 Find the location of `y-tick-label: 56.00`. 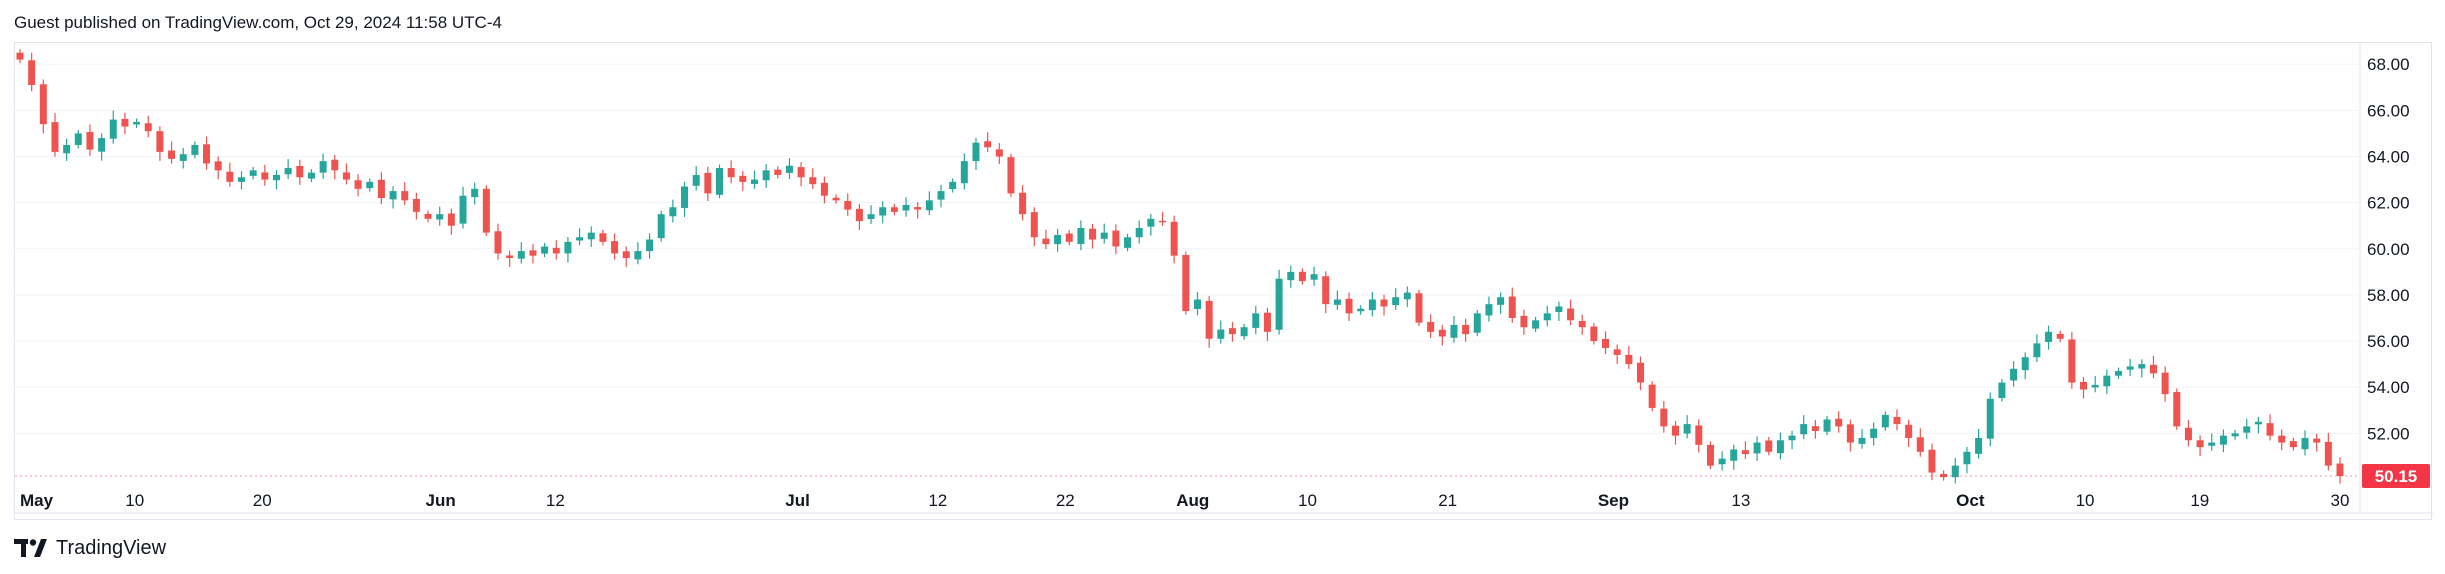

y-tick-label: 56.00 is located at coordinates (2388, 341).